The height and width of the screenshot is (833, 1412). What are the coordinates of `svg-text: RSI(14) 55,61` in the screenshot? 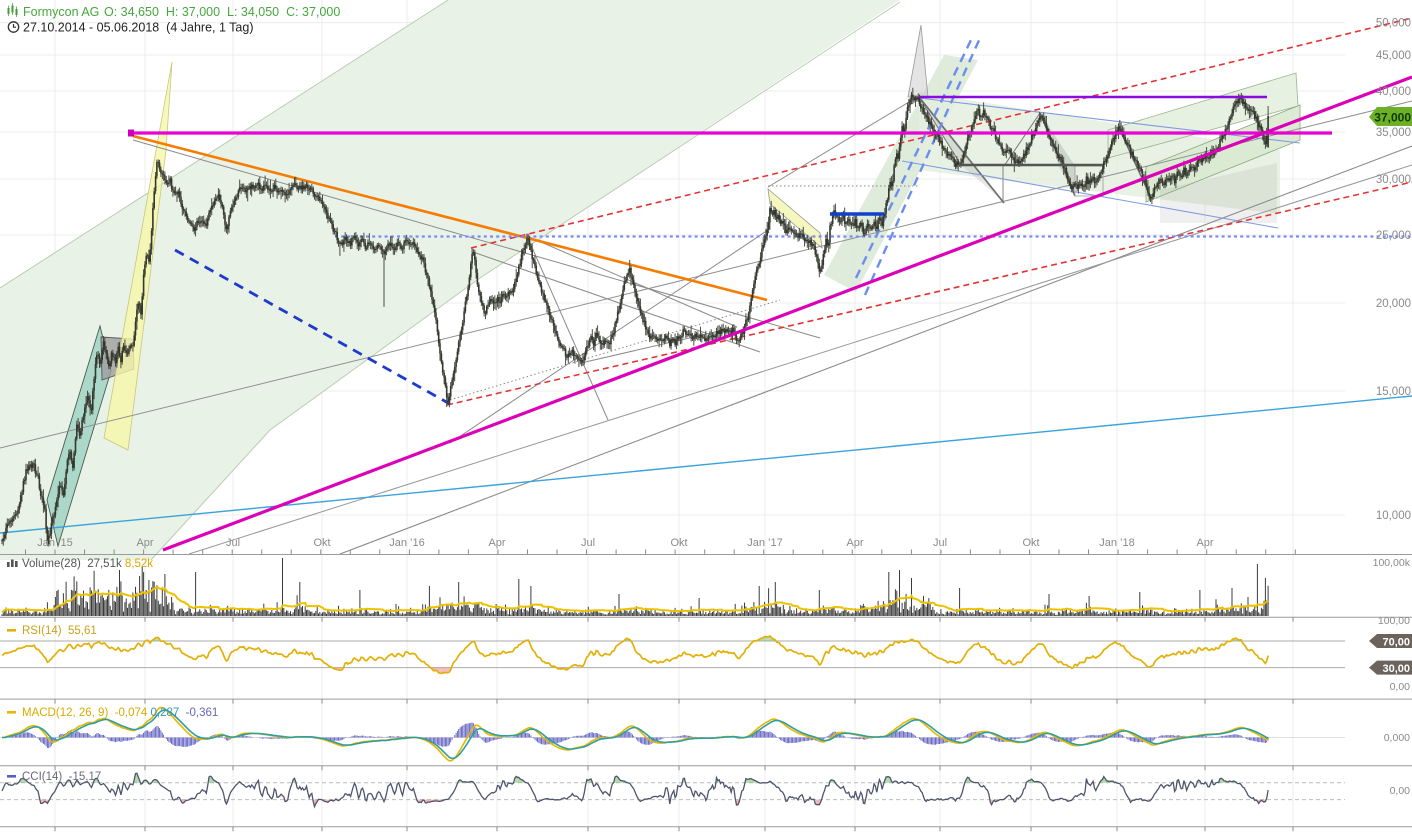 It's located at (59, 631).